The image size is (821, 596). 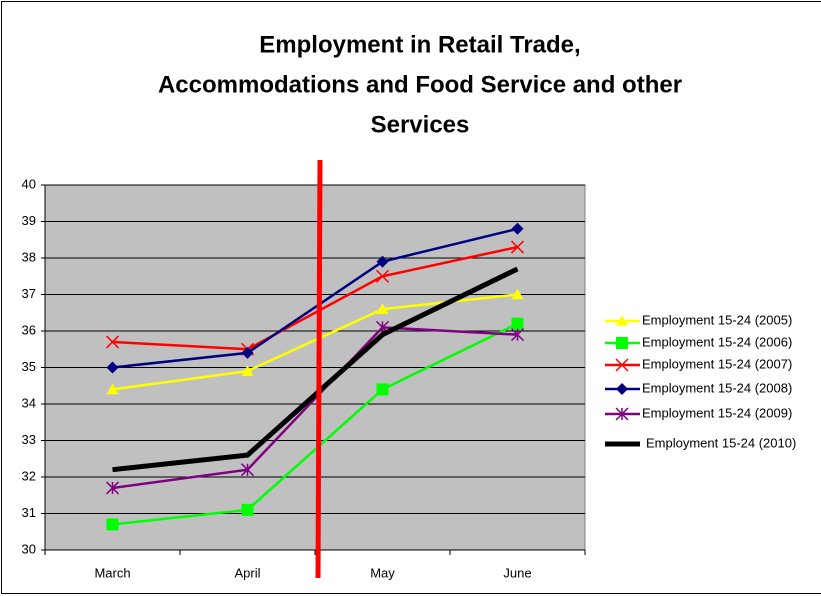 What do you see at coordinates (717, 341) in the screenshot?
I see `legend-label: Employment 15-24 (2006)` at bounding box center [717, 341].